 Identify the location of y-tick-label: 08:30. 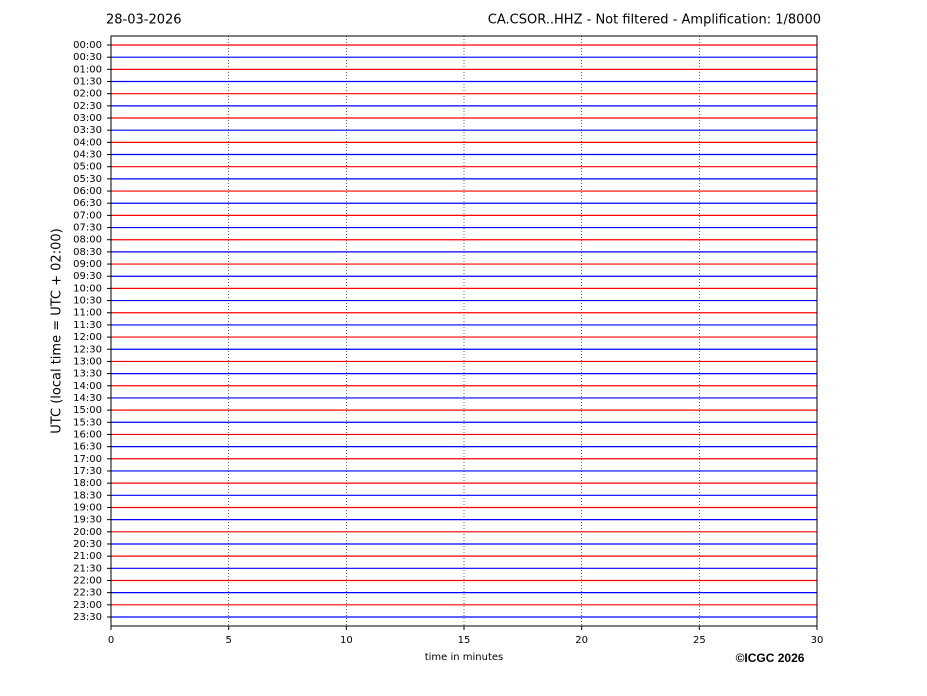
(87, 252).